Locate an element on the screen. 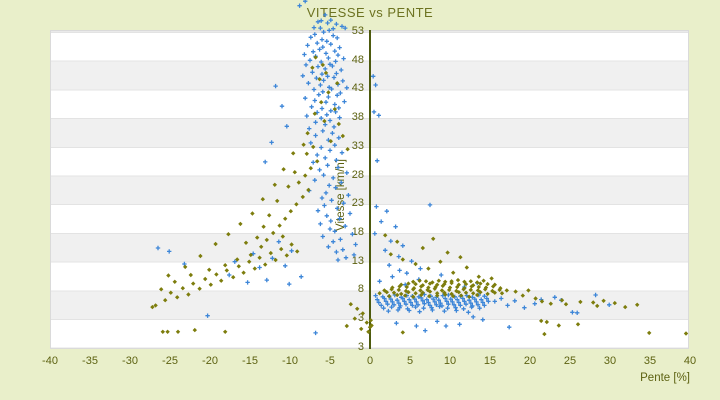 This screenshot has height=400, width=720. x-tick-label: -20 is located at coordinates (210, 361).